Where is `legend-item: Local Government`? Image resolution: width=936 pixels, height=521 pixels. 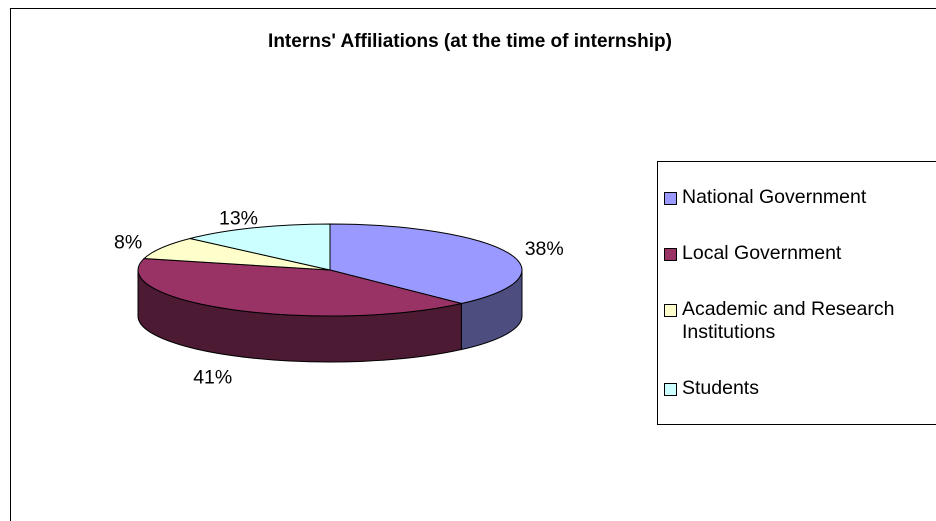
legend-item: Local Government is located at coordinates (800, 253).